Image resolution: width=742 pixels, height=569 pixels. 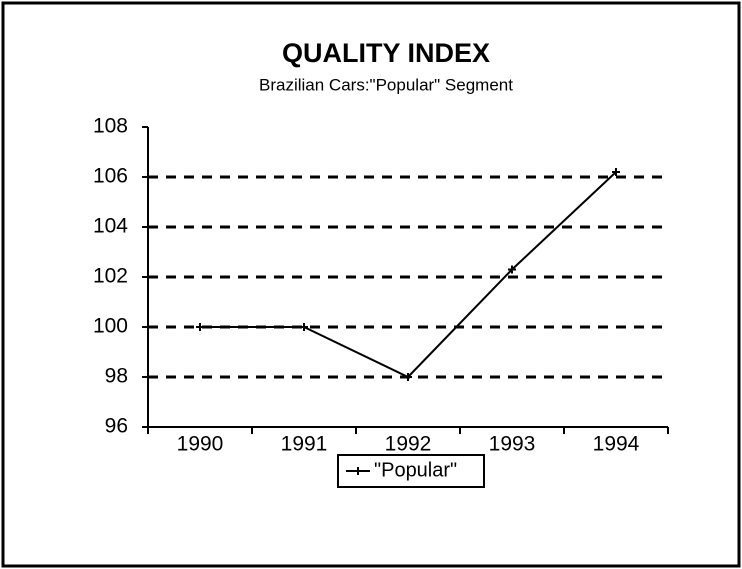 I want to click on y-tick-label: 106, so click(x=110, y=176).